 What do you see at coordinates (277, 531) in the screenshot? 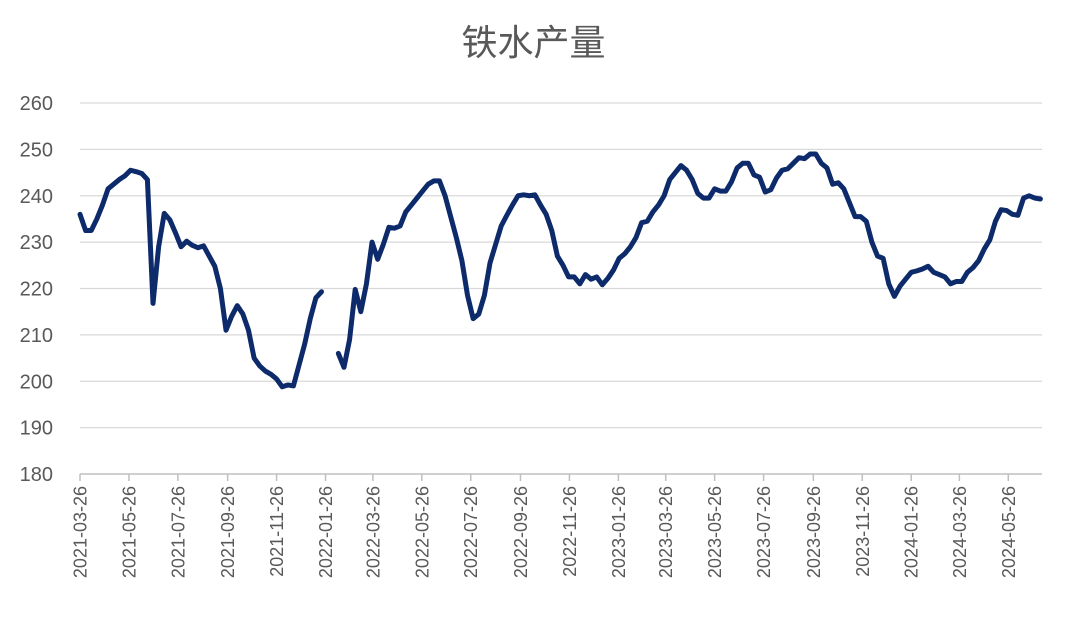
I see `x-tick-label: 2021-11-26` at bounding box center [277, 531].